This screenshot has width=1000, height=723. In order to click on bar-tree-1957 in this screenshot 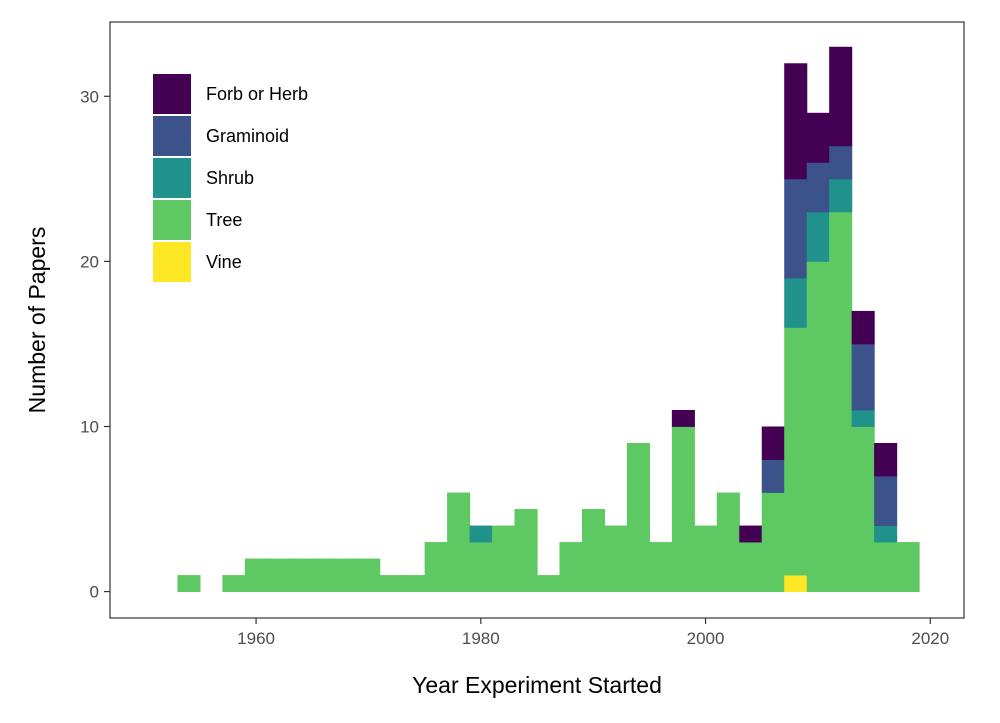, I will do `click(234, 583)`.